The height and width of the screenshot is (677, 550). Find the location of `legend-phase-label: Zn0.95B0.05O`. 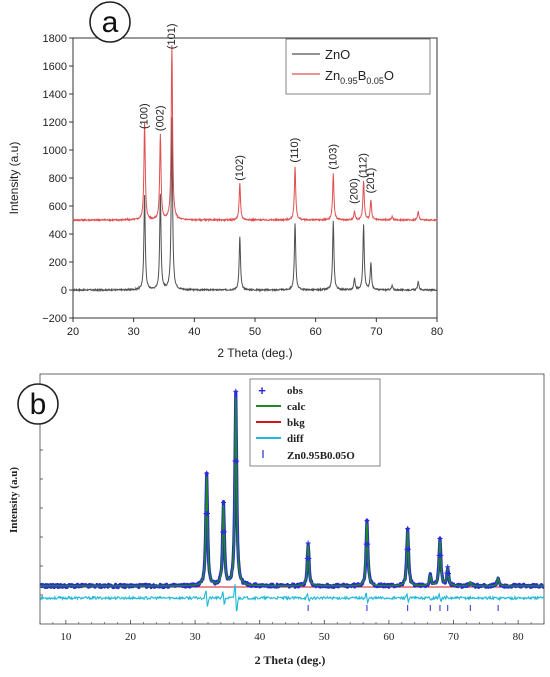

legend-phase-label: Zn0.95B0.05O is located at coordinates (321, 456).